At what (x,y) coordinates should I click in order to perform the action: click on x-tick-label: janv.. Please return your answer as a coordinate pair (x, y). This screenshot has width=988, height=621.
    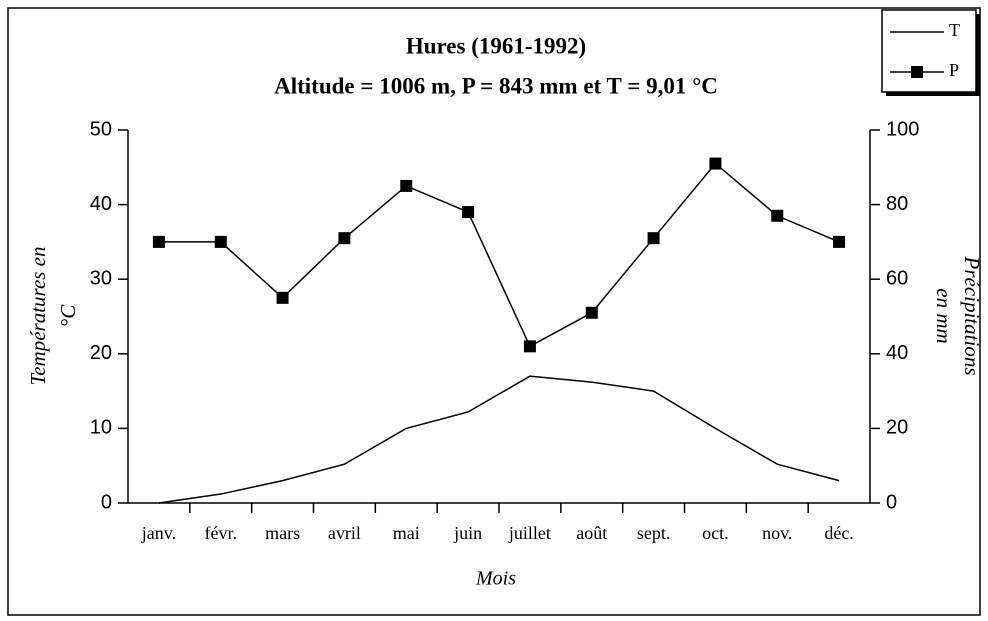
    Looking at the image, I should click on (158, 533).